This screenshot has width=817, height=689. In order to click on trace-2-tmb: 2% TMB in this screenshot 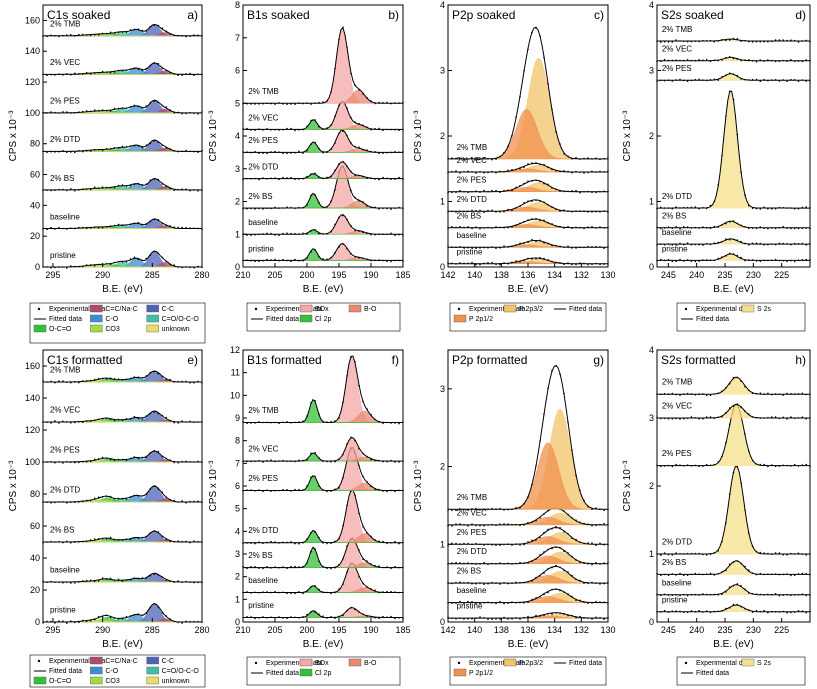, I will do `click(323, 65)`.